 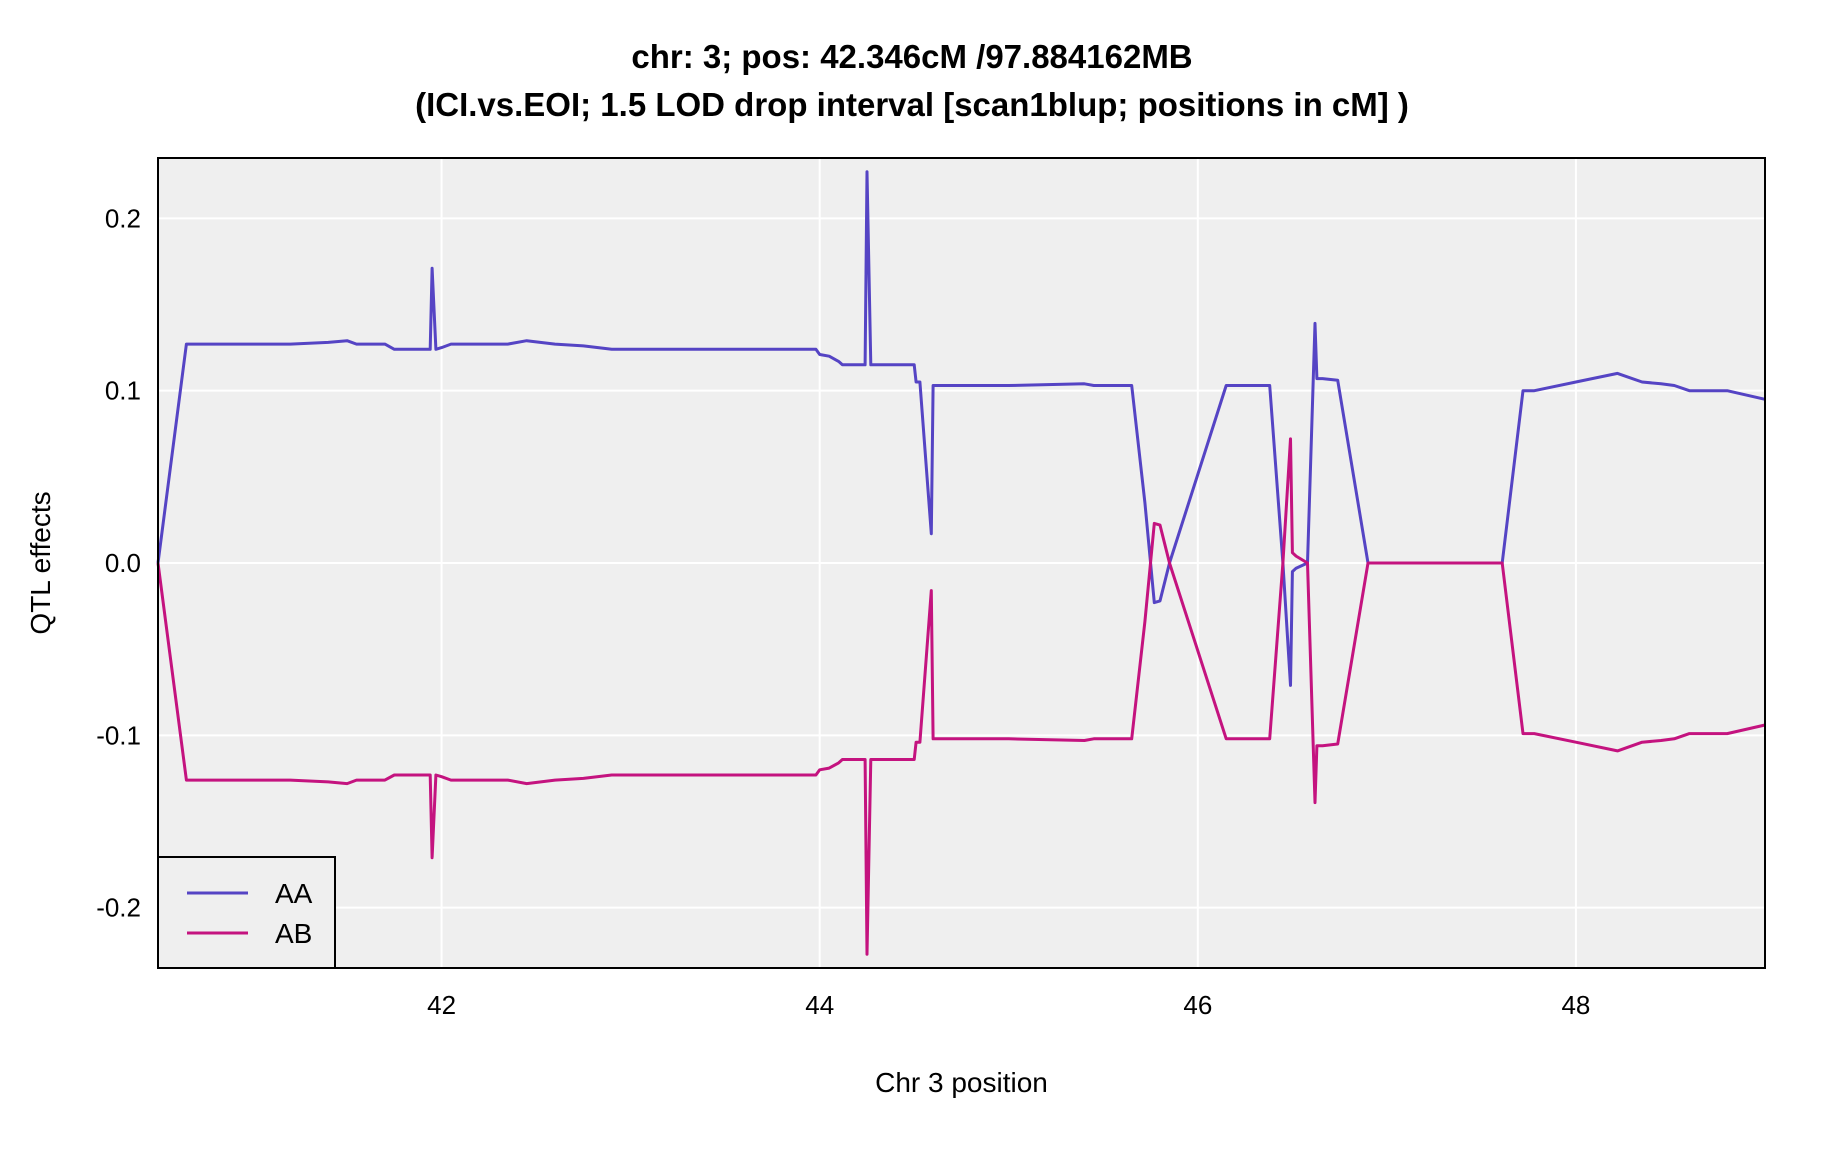 What do you see at coordinates (40, 562) in the screenshot?
I see `y-axis-label: QTL effects` at bounding box center [40, 562].